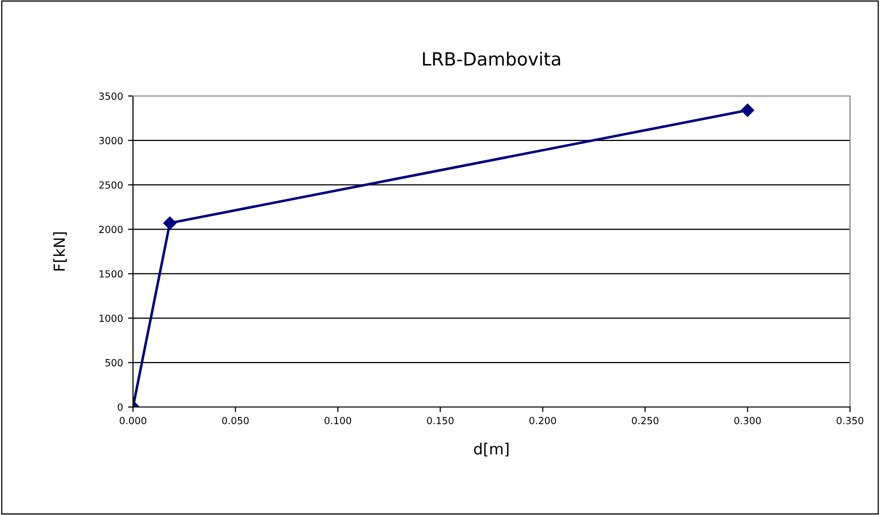  What do you see at coordinates (111, 96) in the screenshot?
I see `y-tick-label: 3500` at bounding box center [111, 96].